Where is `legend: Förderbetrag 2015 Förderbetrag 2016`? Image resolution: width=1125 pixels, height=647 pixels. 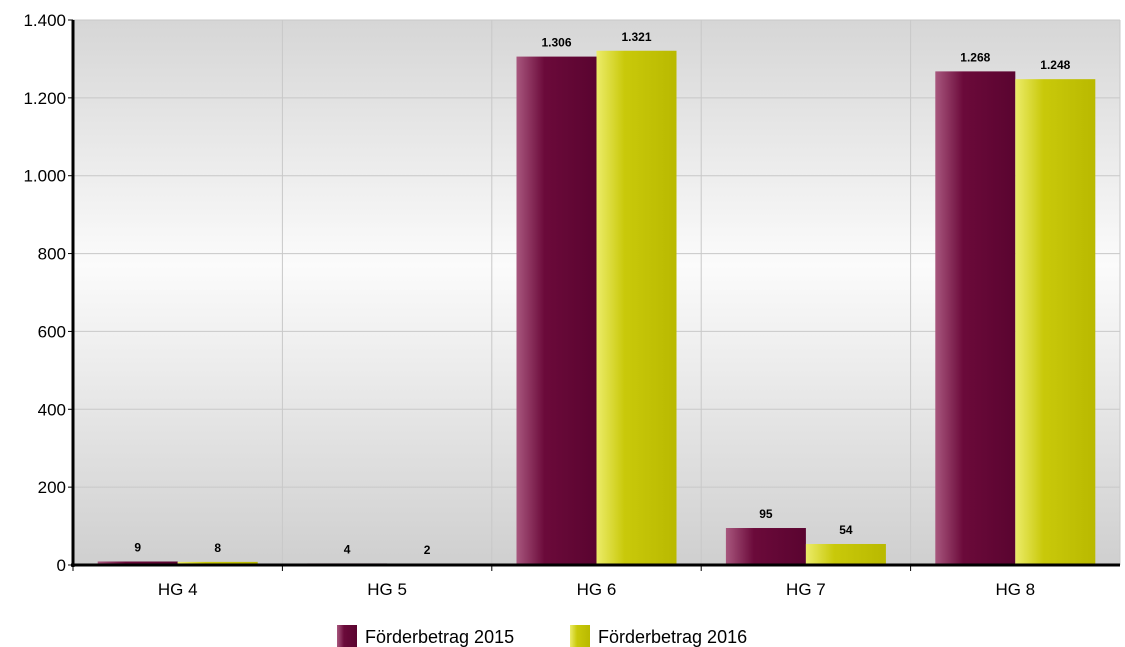
legend: Förderbetrag 2015 Förderbetrag 2016 is located at coordinates (542, 636).